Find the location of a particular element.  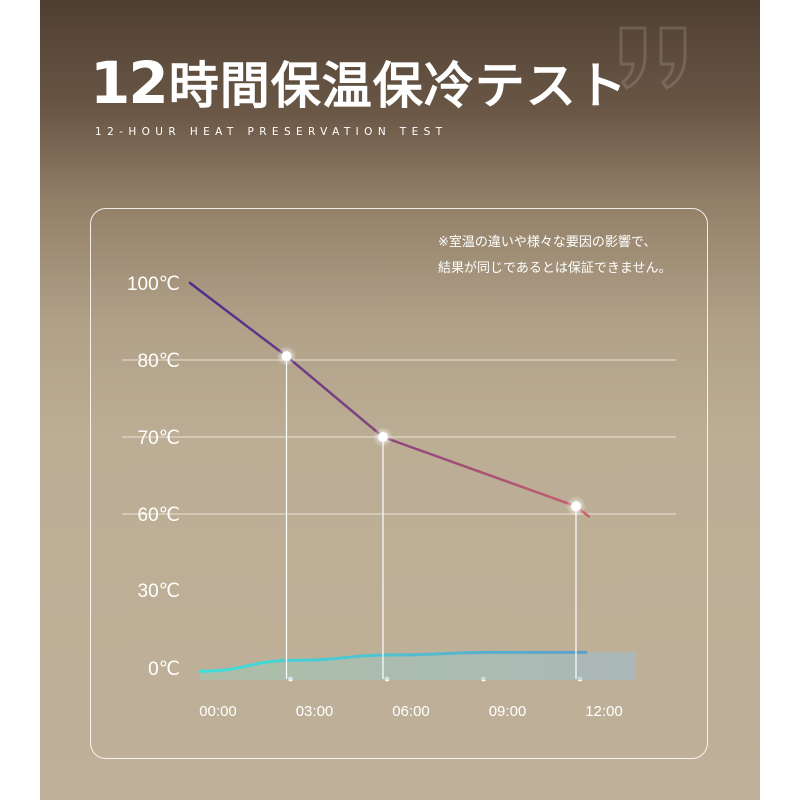

disclaimer-line-1: ※室温の違いや様々な要因の影響で、 is located at coordinates (547, 242).